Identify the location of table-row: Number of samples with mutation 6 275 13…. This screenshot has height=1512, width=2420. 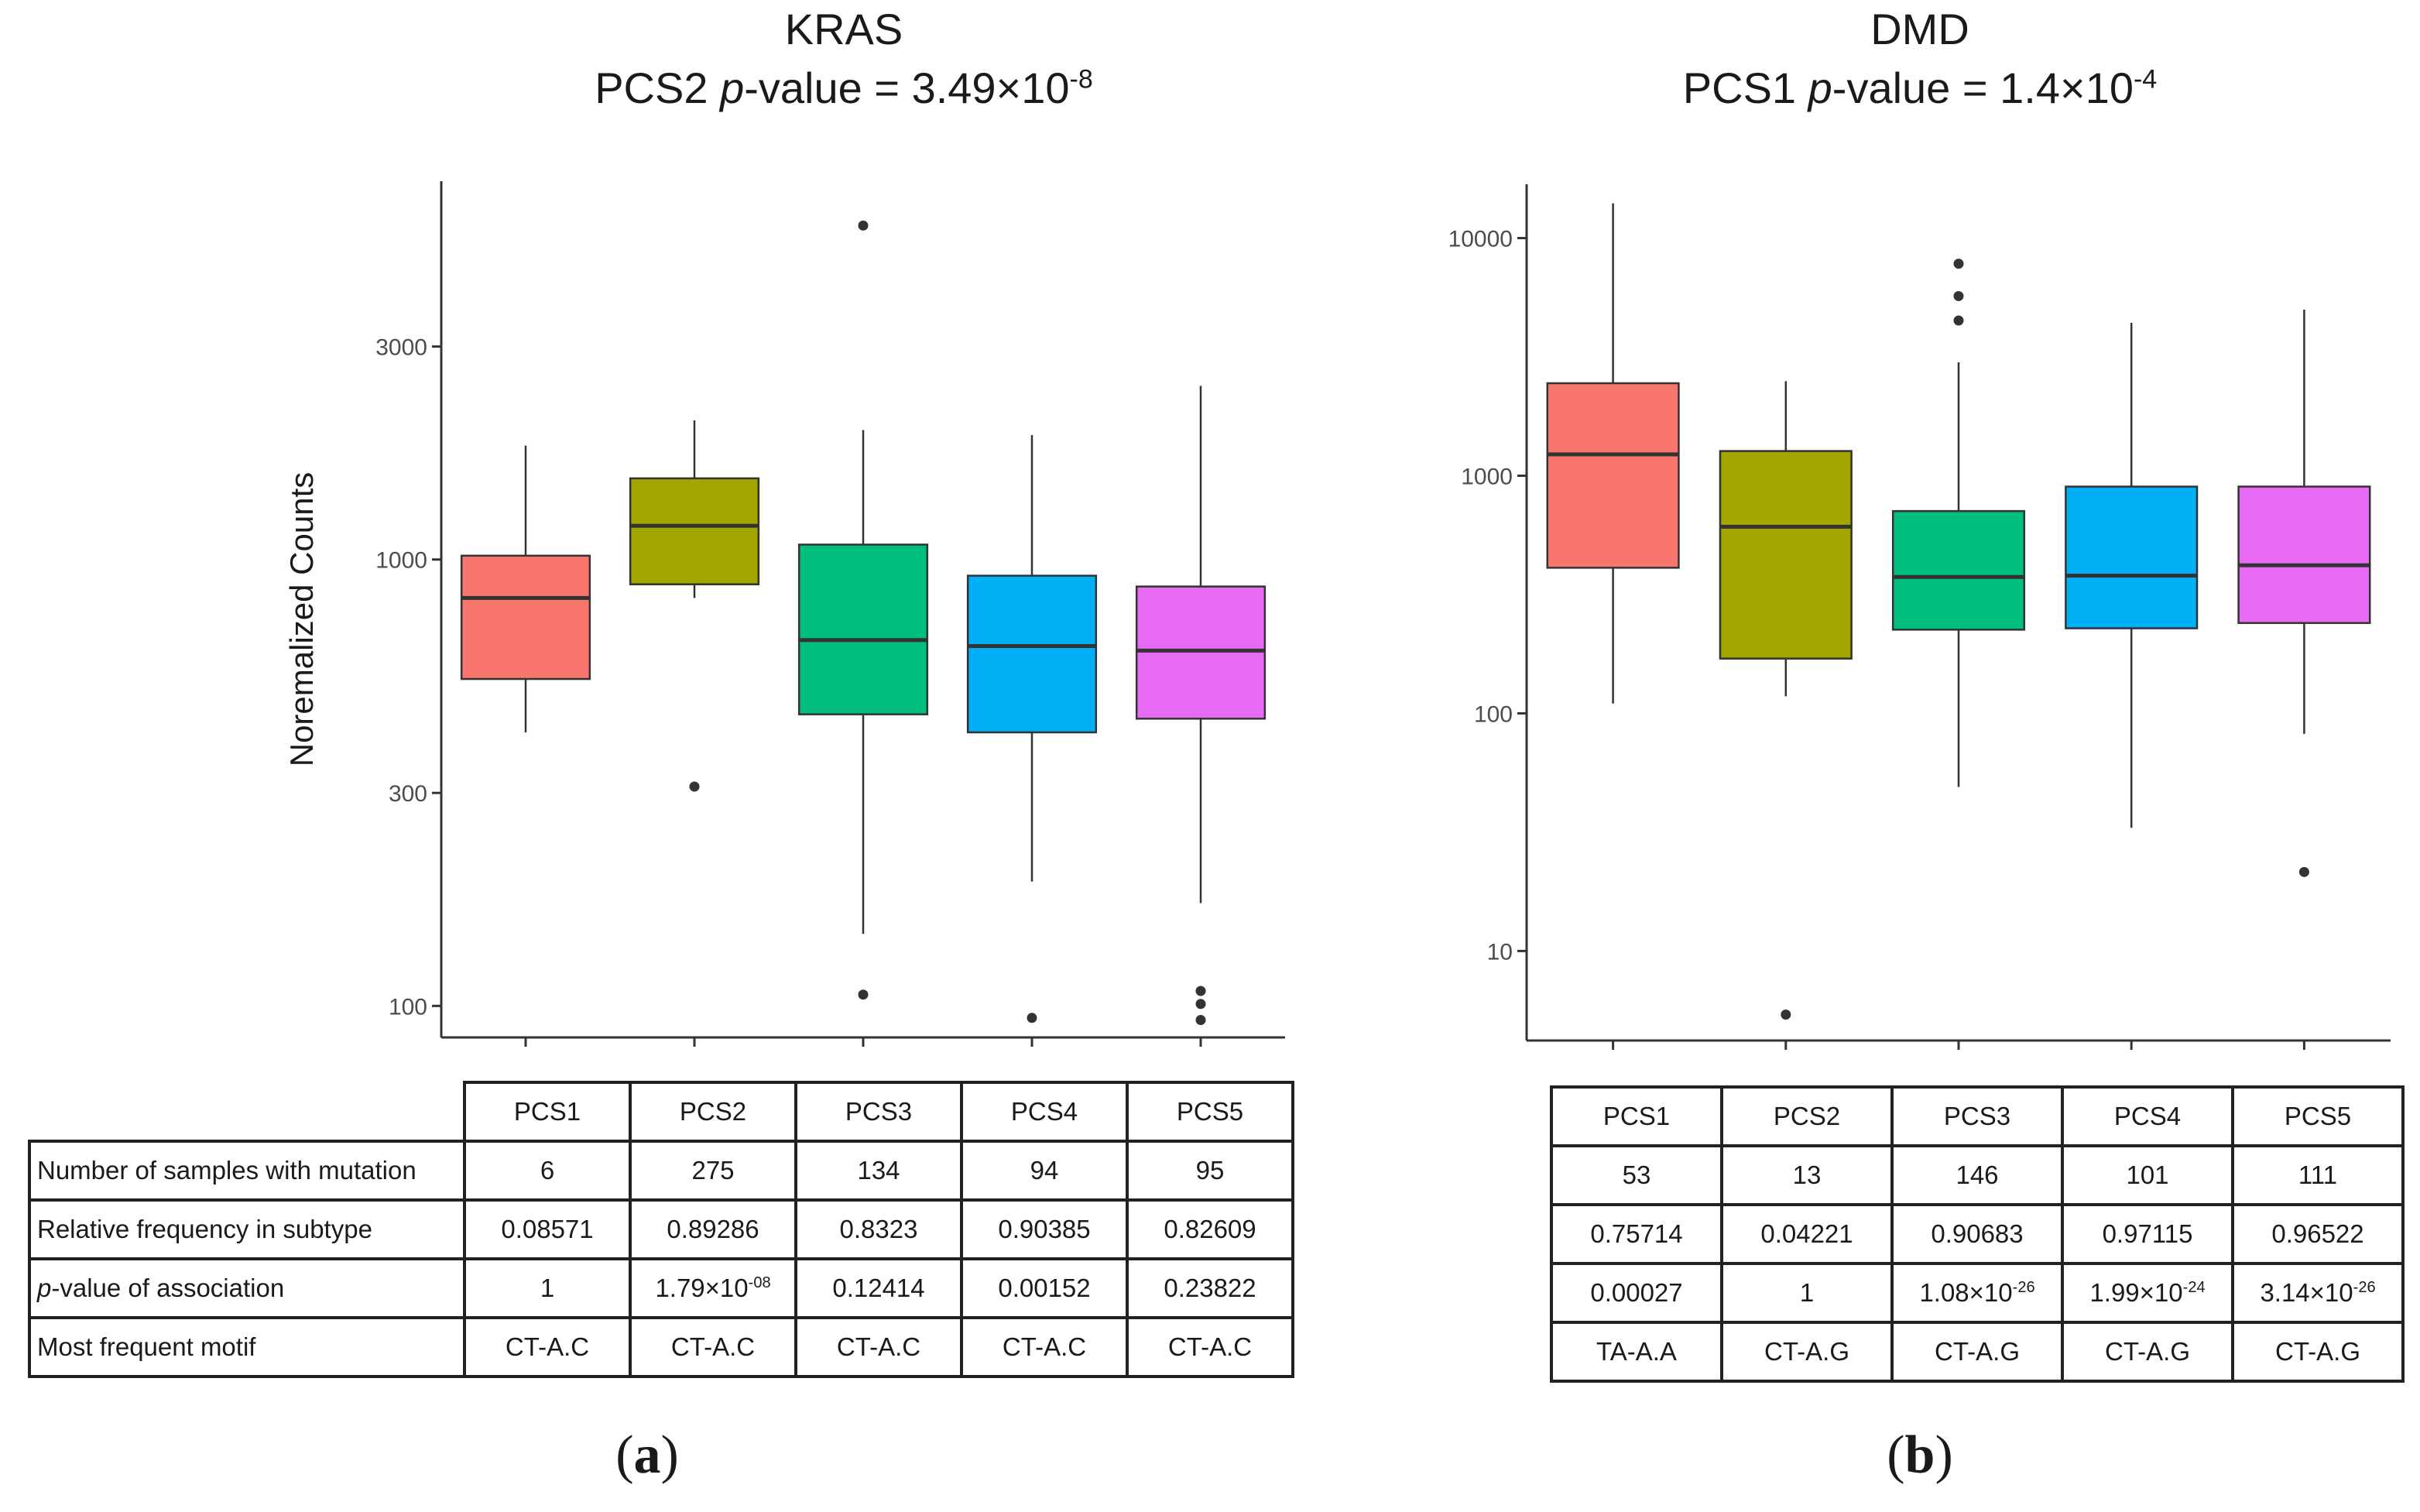
(661, 1171).